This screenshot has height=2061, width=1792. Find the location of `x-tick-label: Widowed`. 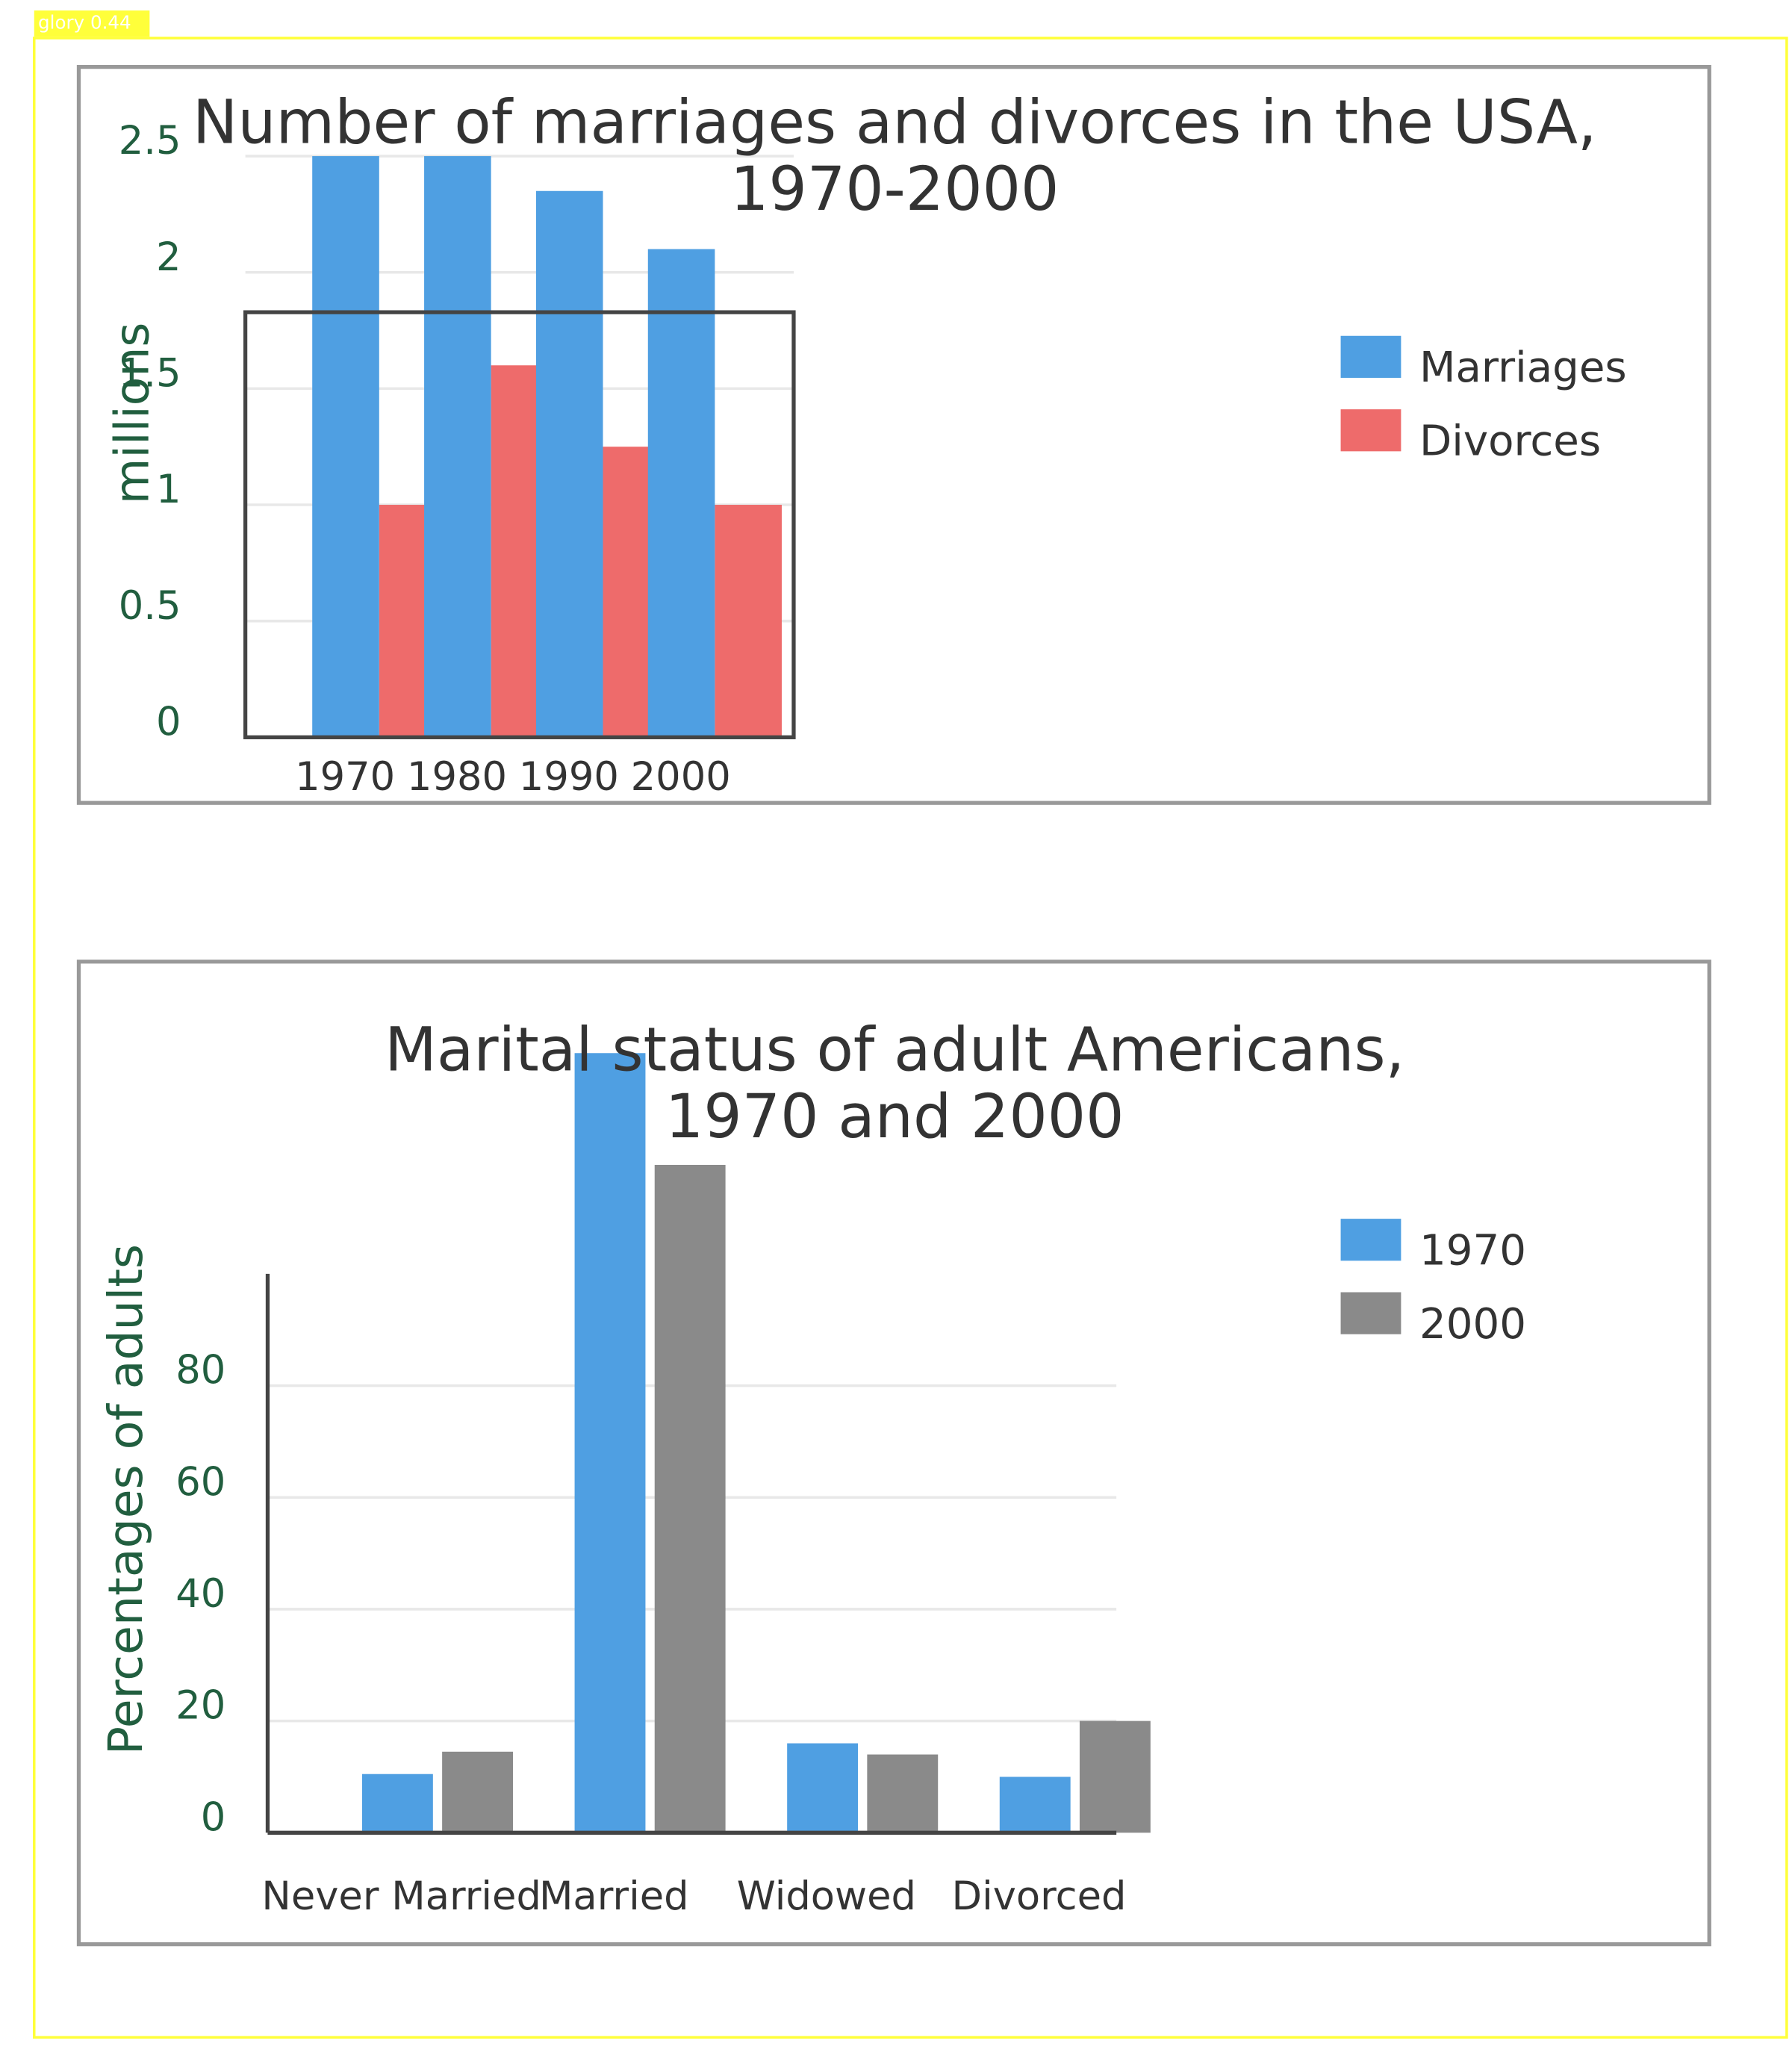

x-tick-label: Widowed is located at coordinates (827, 1896).